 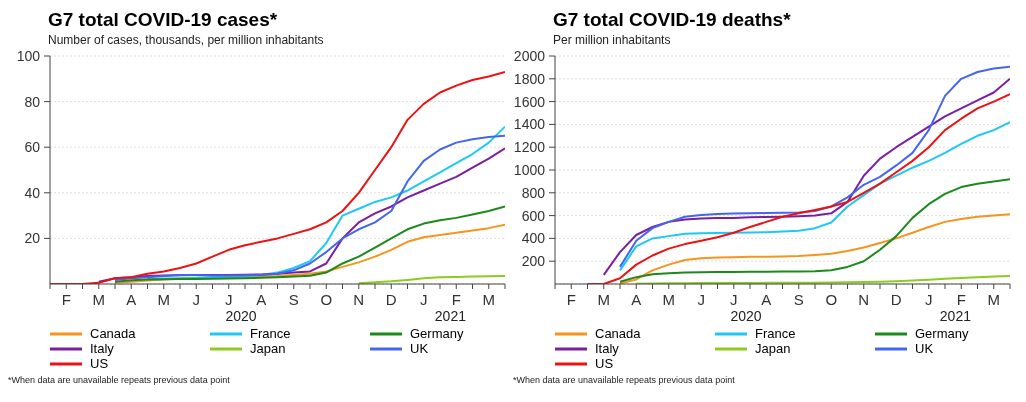 I want to click on y-tick-label: 1400, so click(x=529, y=124).